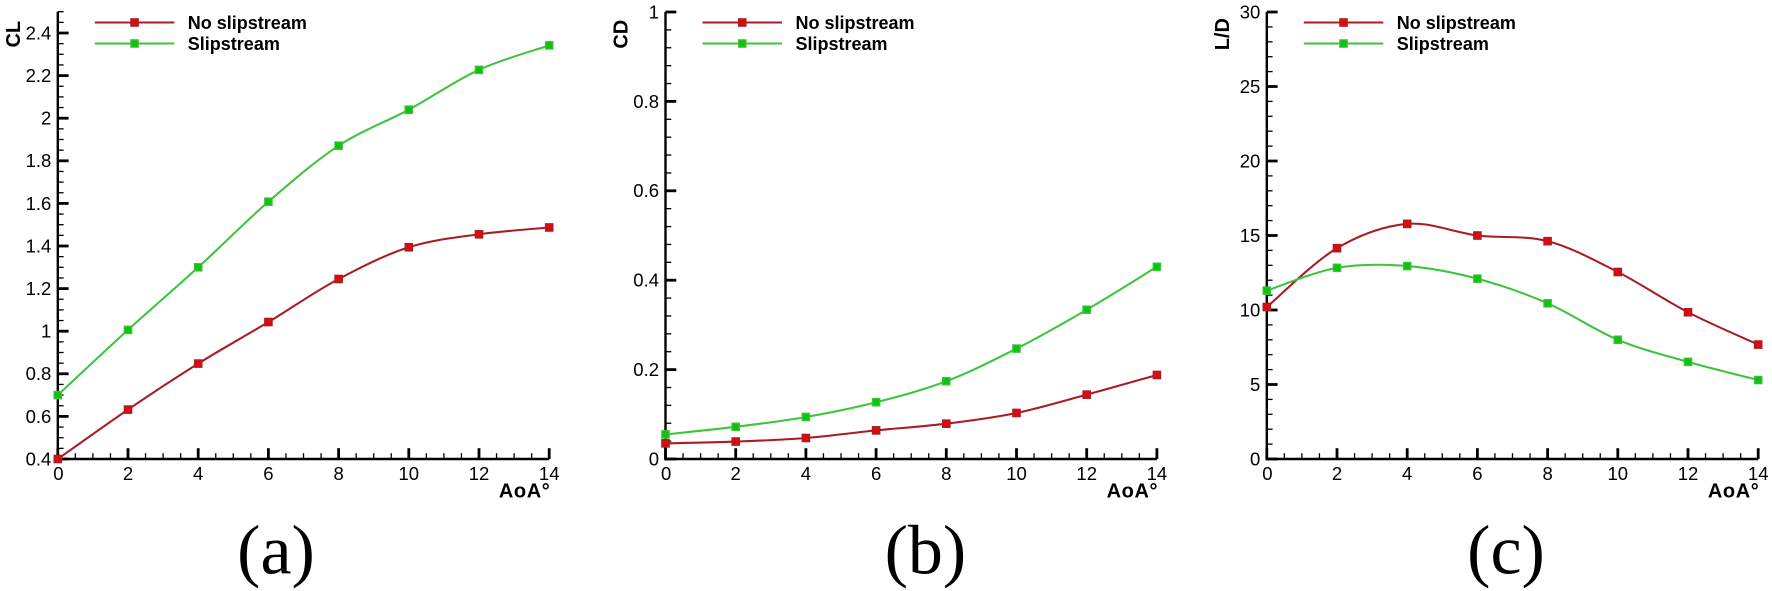  Describe the element at coordinates (1250, 160) in the screenshot. I see `svg-text: 20` at that location.